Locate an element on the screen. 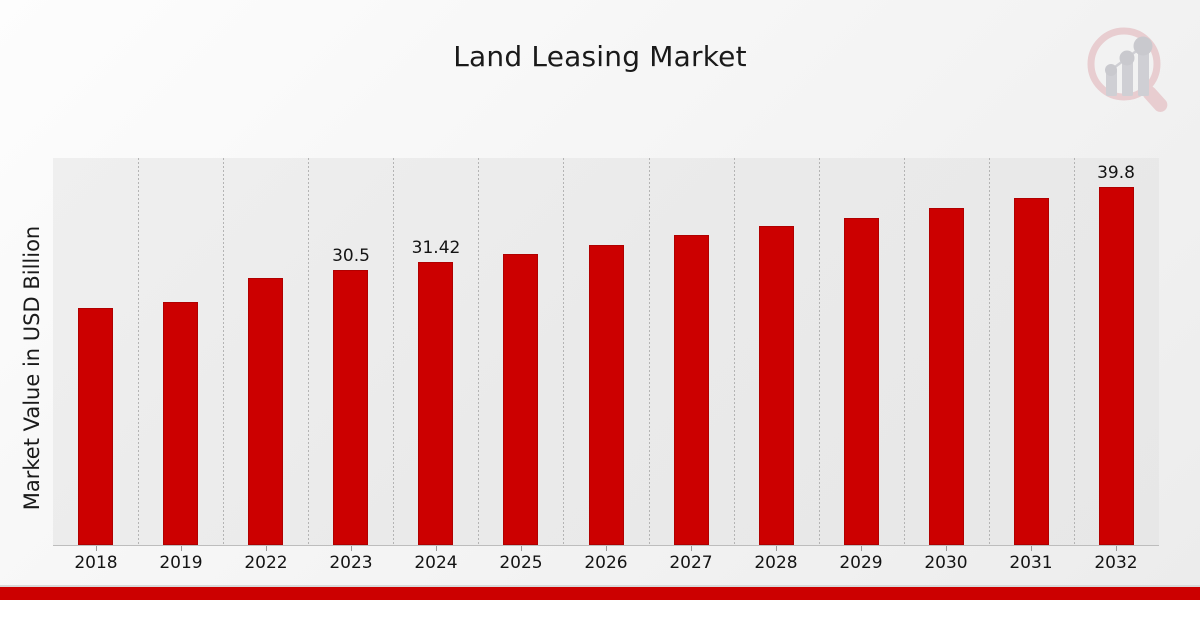 The width and height of the screenshot is (1200, 628). bar-value-label-2032: 39.8 is located at coordinates (1116, 173).